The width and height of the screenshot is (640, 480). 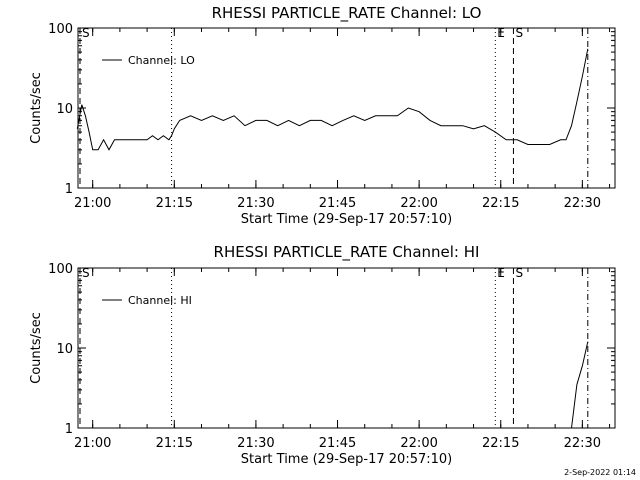 What do you see at coordinates (347, 252) in the screenshot?
I see `chart-title: RHESSI PARTICLE_RATE Channel: HI` at bounding box center [347, 252].